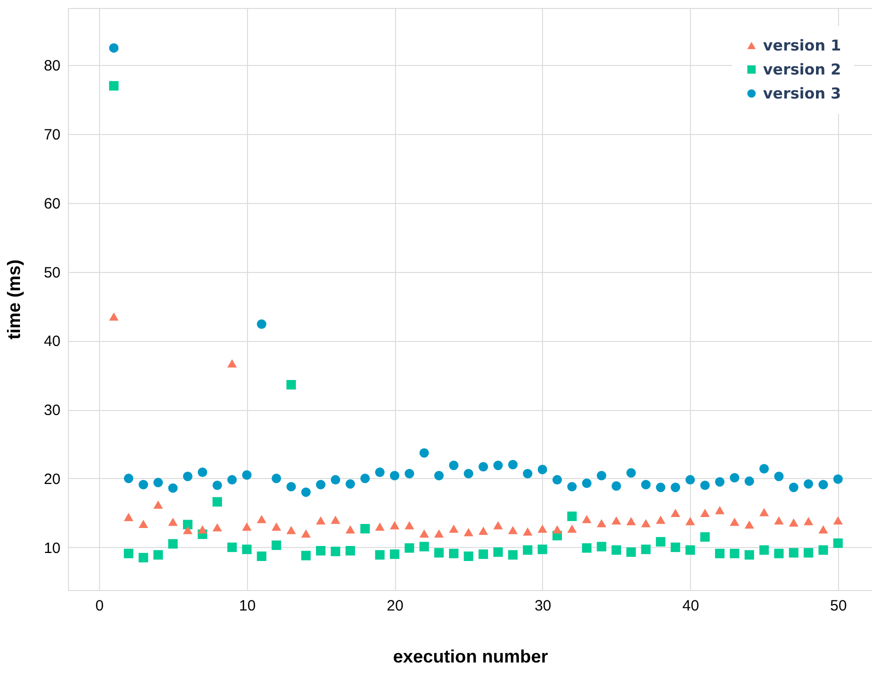 The image size is (892, 673). Describe the element at coordinates (52, 548) in the screenshot. I see `y-tick-label: 10` at that location.